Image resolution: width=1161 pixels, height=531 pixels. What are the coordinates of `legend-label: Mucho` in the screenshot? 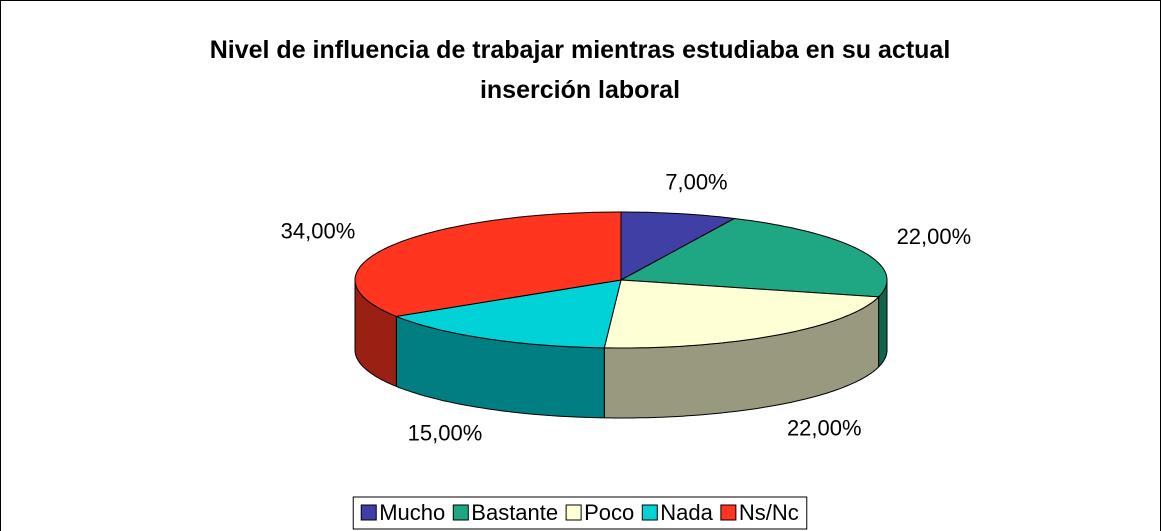 It's located at (412, 512).